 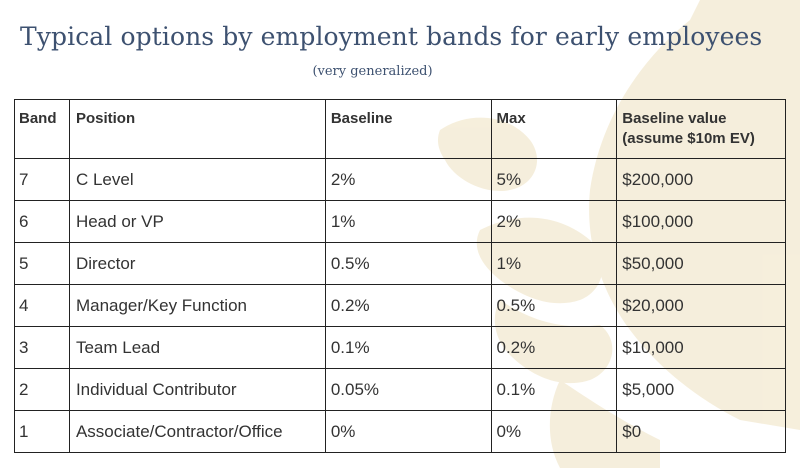 What do you see at coordinates (701, 389) in the screenshot?
I see `baseline-value-cell: $5,000` at bounding box center [701, 389].